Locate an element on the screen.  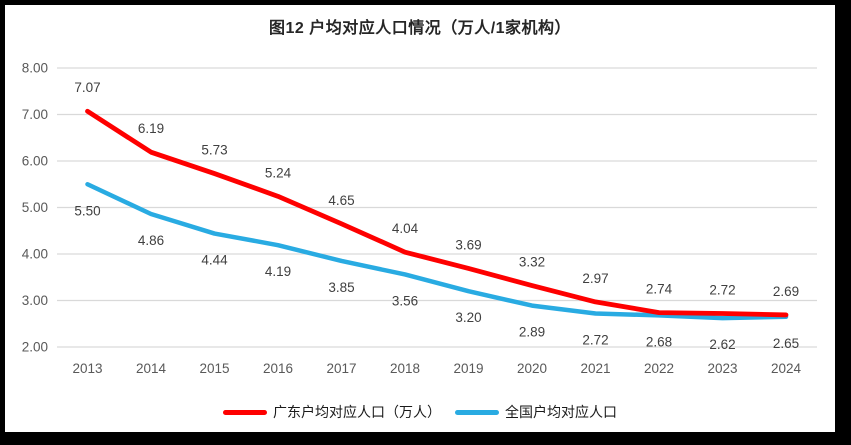
x-axis-tick: 2021 is located at coordinates (595, 368).